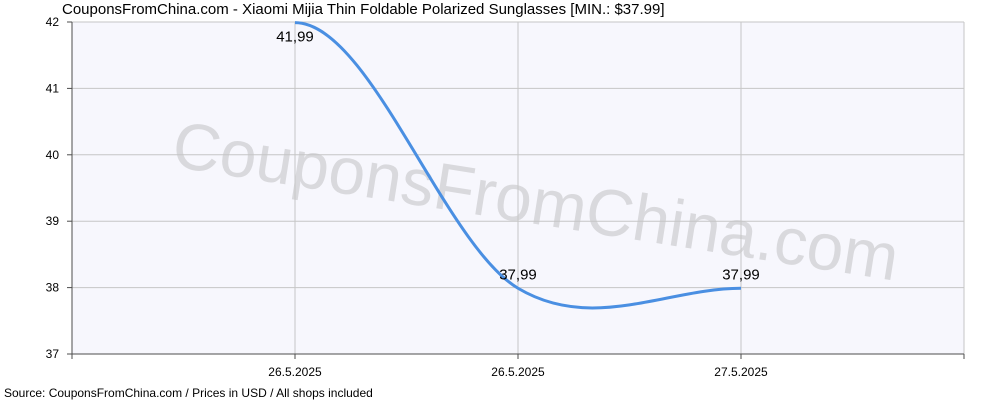  Describe the element at coordinates (741, 372) in the screenshot. I see `x-tick-label: 27.5.2025` at that location.